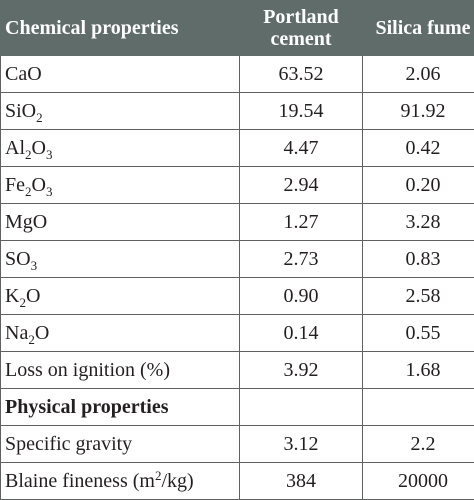 The height and width of the screenshot is (500, 474). What do you see at coordinates (418, 185) in the screenshot?
I see `cell-silica: 0.20` at bounding box center [418, 185].